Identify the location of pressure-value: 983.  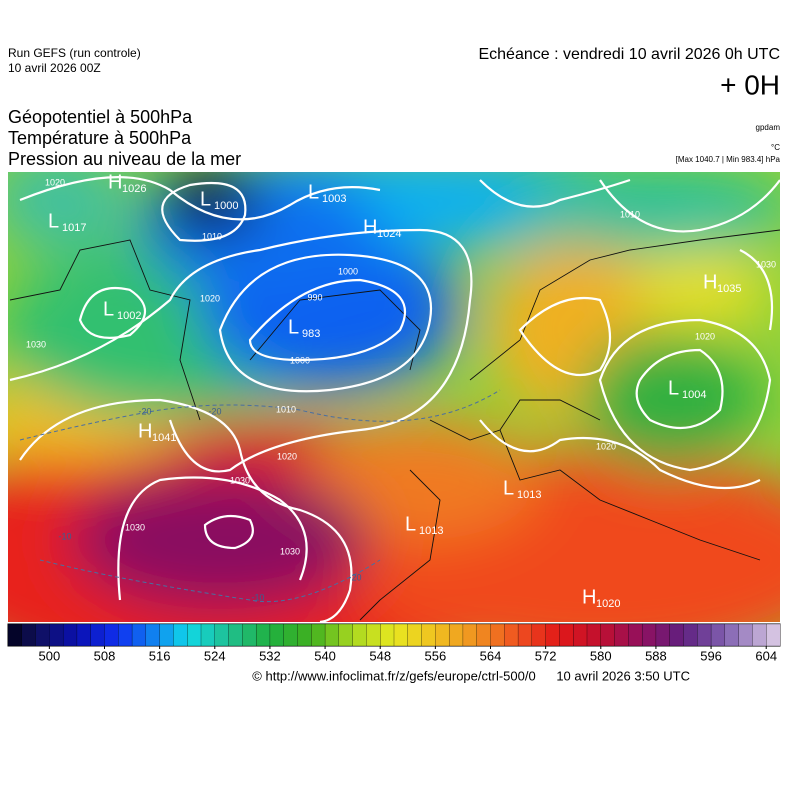
(311, 334).